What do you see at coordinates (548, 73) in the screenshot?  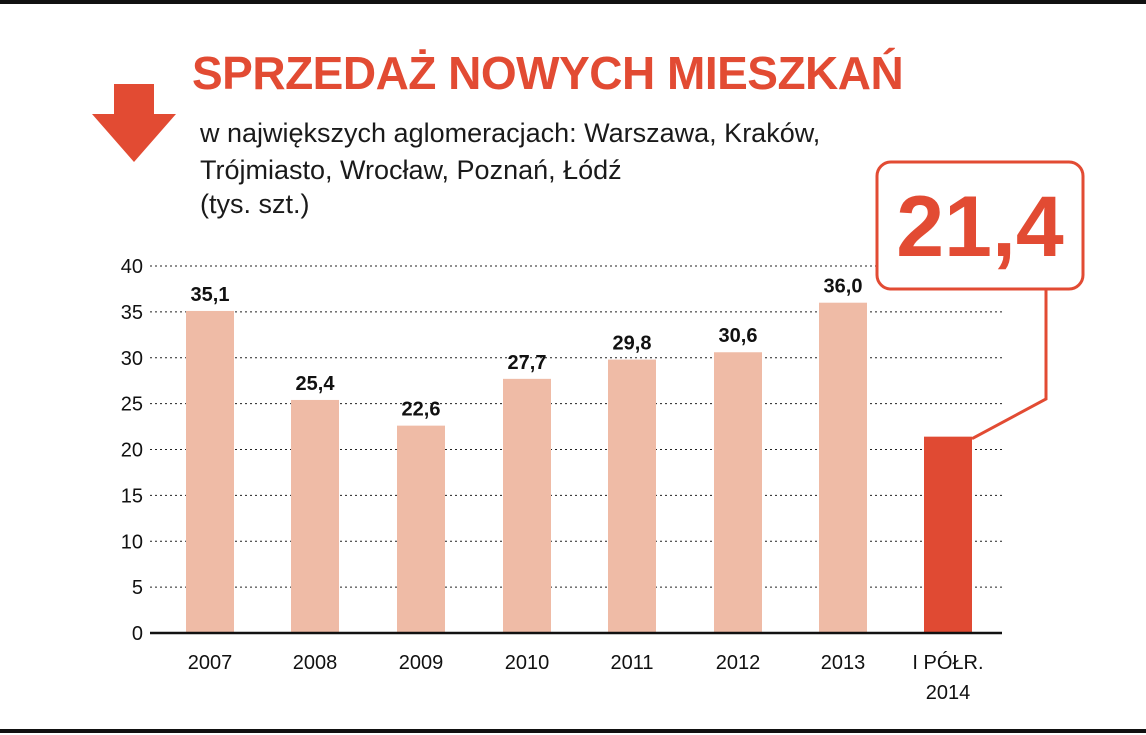 I see `chart-title: SPRZEDAŻ NOWYCH MIESZKAŃ` at bounding box center [548, 73].